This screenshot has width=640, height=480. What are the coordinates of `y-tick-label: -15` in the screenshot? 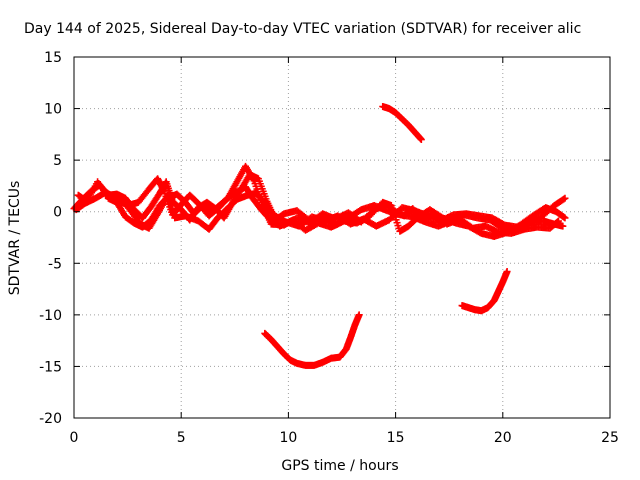 It's located at (50, 367).